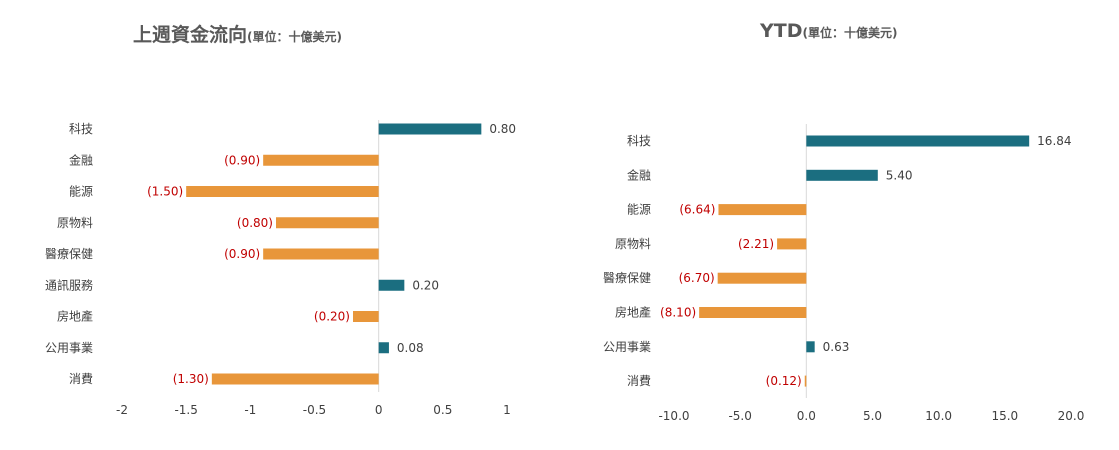 This screenshot has width=1119, height=450. What do you see at coordinates (872, 416) in the screenshot?
I see `ytd-tick-label: 5.0` at bounding box center [872, 416].